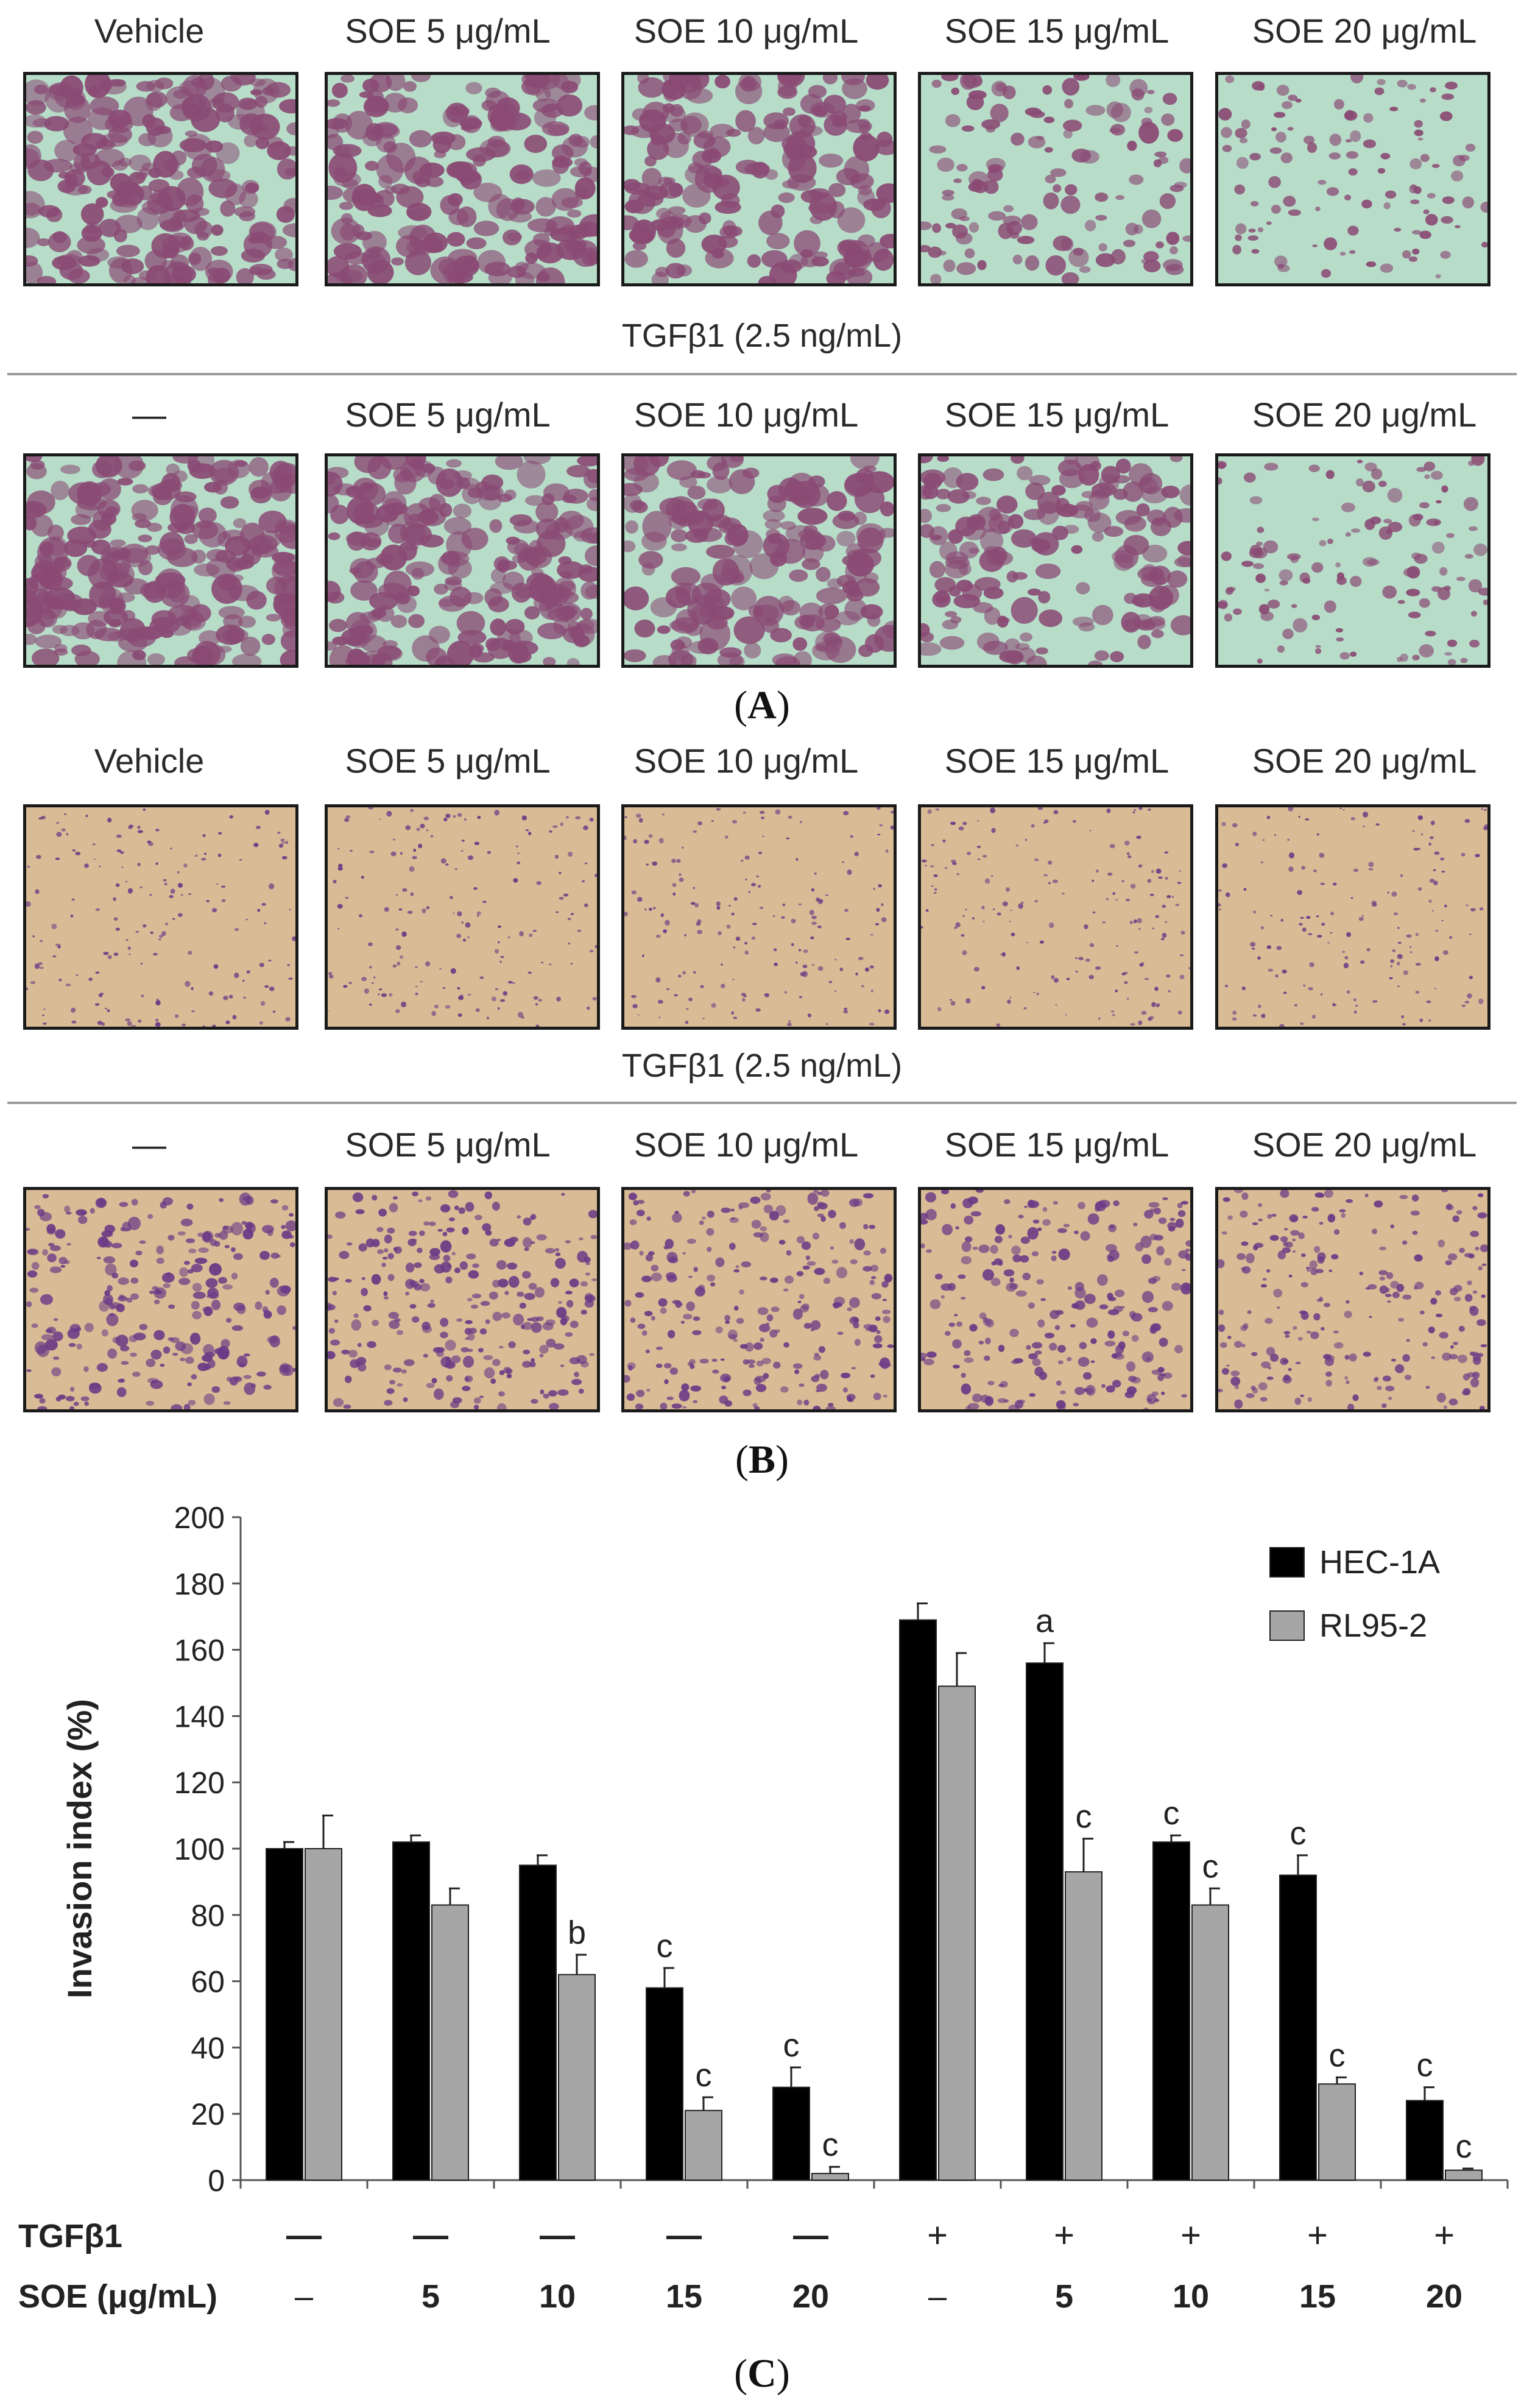 The width and height of the screenshot is (1524, 2408). I want to click on panel-a-row2-label: SOE 15 μg/mL, so click(1056, 415).